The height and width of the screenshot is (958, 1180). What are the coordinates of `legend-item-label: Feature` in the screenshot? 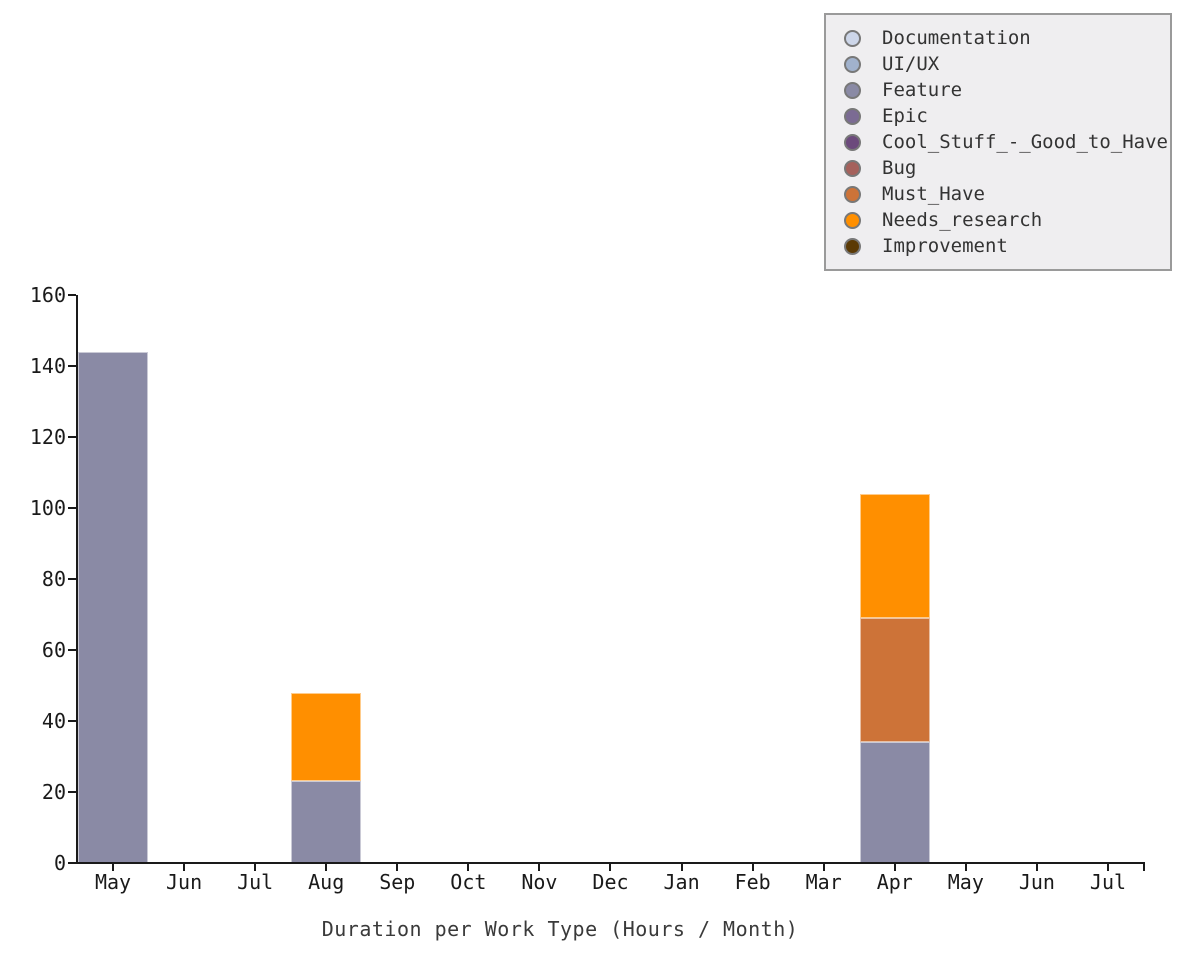 It's located at (922, 90).